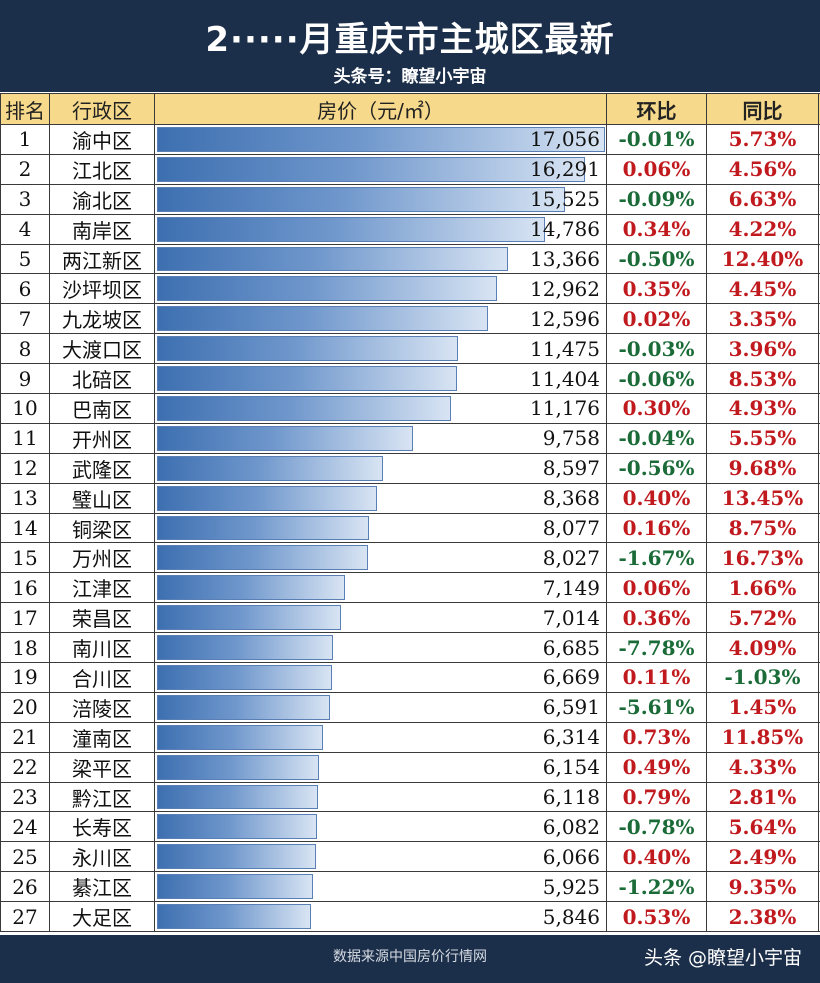 The width and height of the screenshot is (820, 983). Describe the element at coordinates (763, 677) in the screenshot. I see `yoy-cell: -1.03%` at that location.